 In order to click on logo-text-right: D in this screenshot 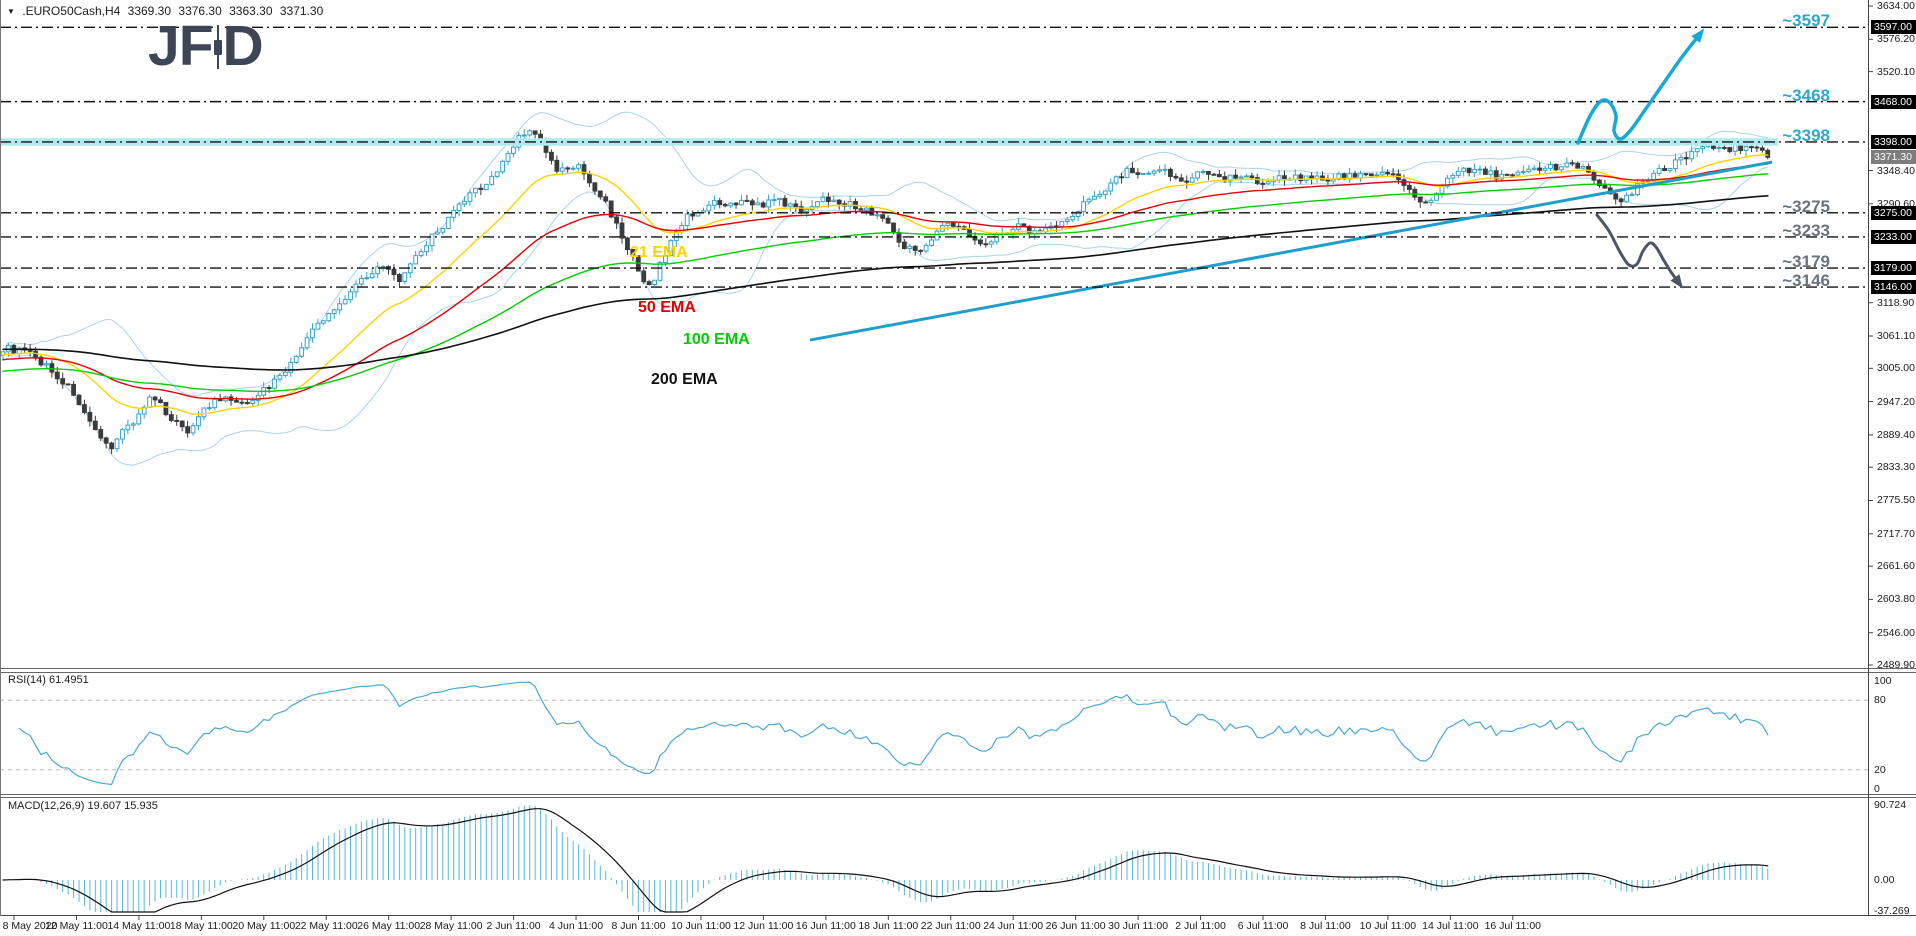, I will do `click(243, 46)`.